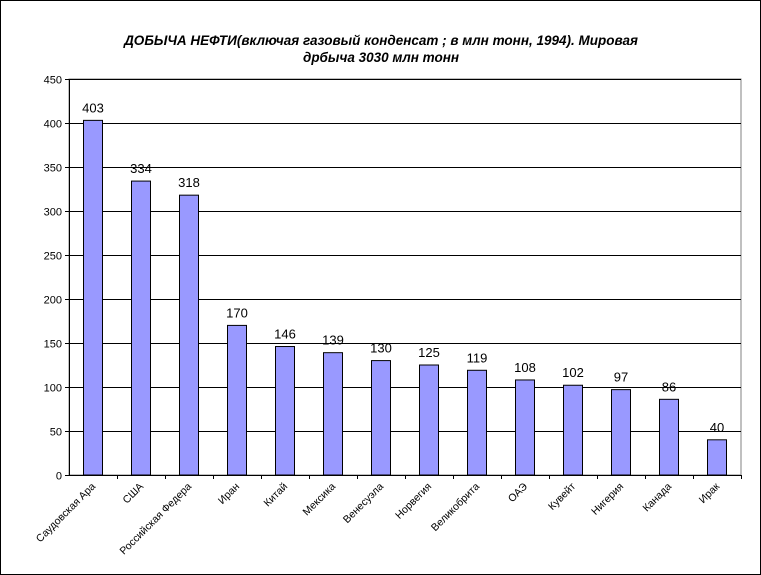 The width and height of the screenshot is (761, 575). Describe the element at coordinates (607, 499) in the screenshot. I see `category-label: Нигерия` at that location.